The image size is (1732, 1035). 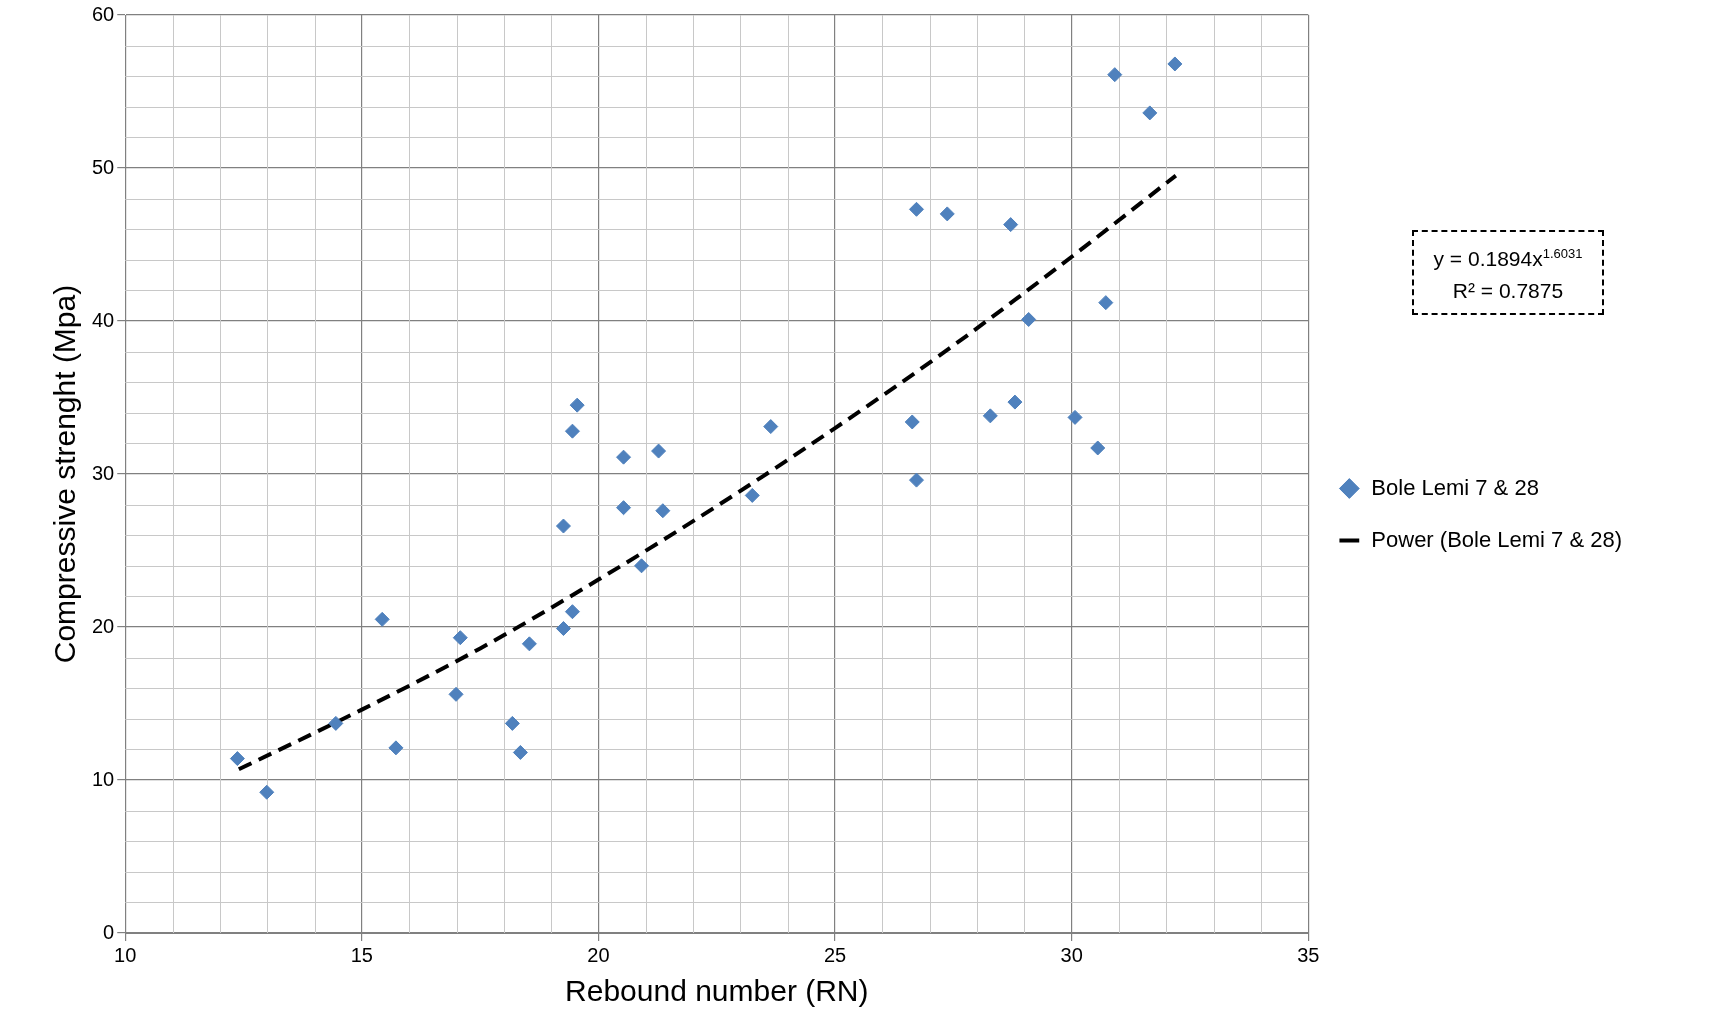 What do you see at coordinates (65, 474) in the screenshot?
I see `y-axis-title: Compressive strenght (Mpa)` at bounding box center [65, 474].